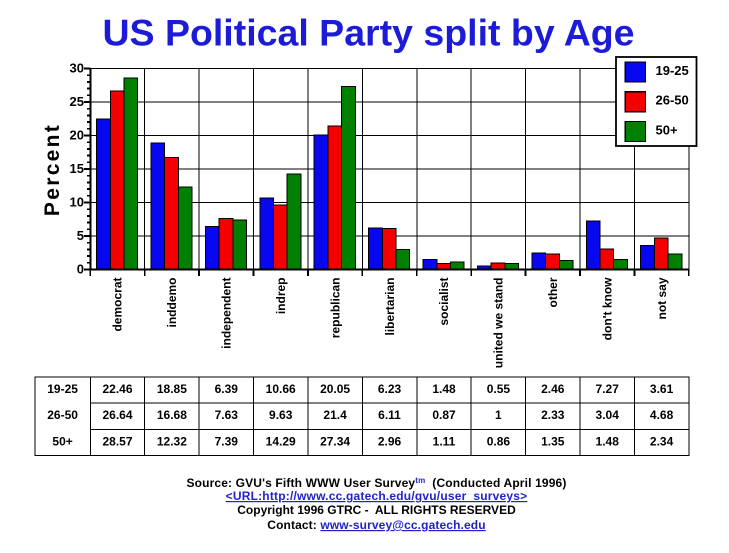 Image resolution: width=729 pixels, height=553 pixels. I want to click on svg-text: indrep, so click(281, 296).